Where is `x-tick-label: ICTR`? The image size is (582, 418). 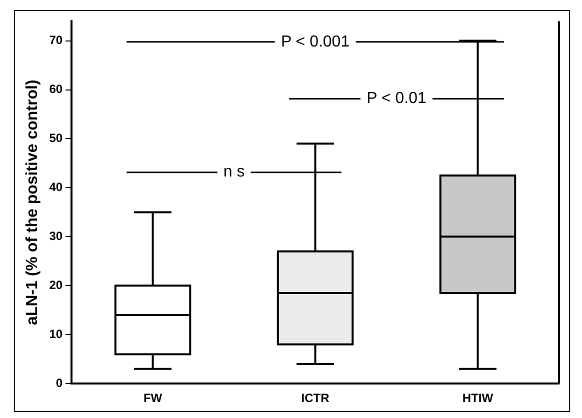 x-tick-label: ICTR is located at coordinates (315, 398).